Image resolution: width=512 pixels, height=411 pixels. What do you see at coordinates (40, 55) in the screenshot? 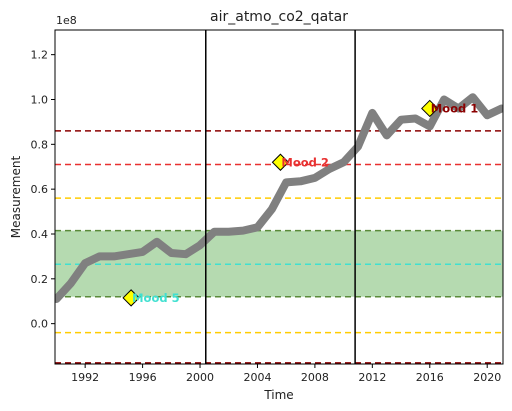
I see `y-tick-label-7: 1.2` at bounding box center [40, 55].